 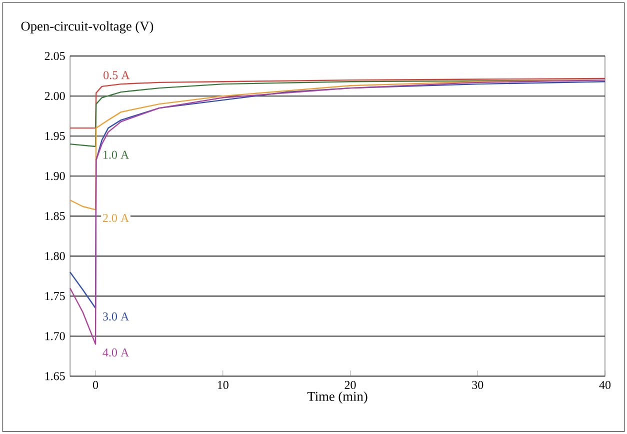 I want to click on y-tick-label: 1.65, so click(x=55, y=376).